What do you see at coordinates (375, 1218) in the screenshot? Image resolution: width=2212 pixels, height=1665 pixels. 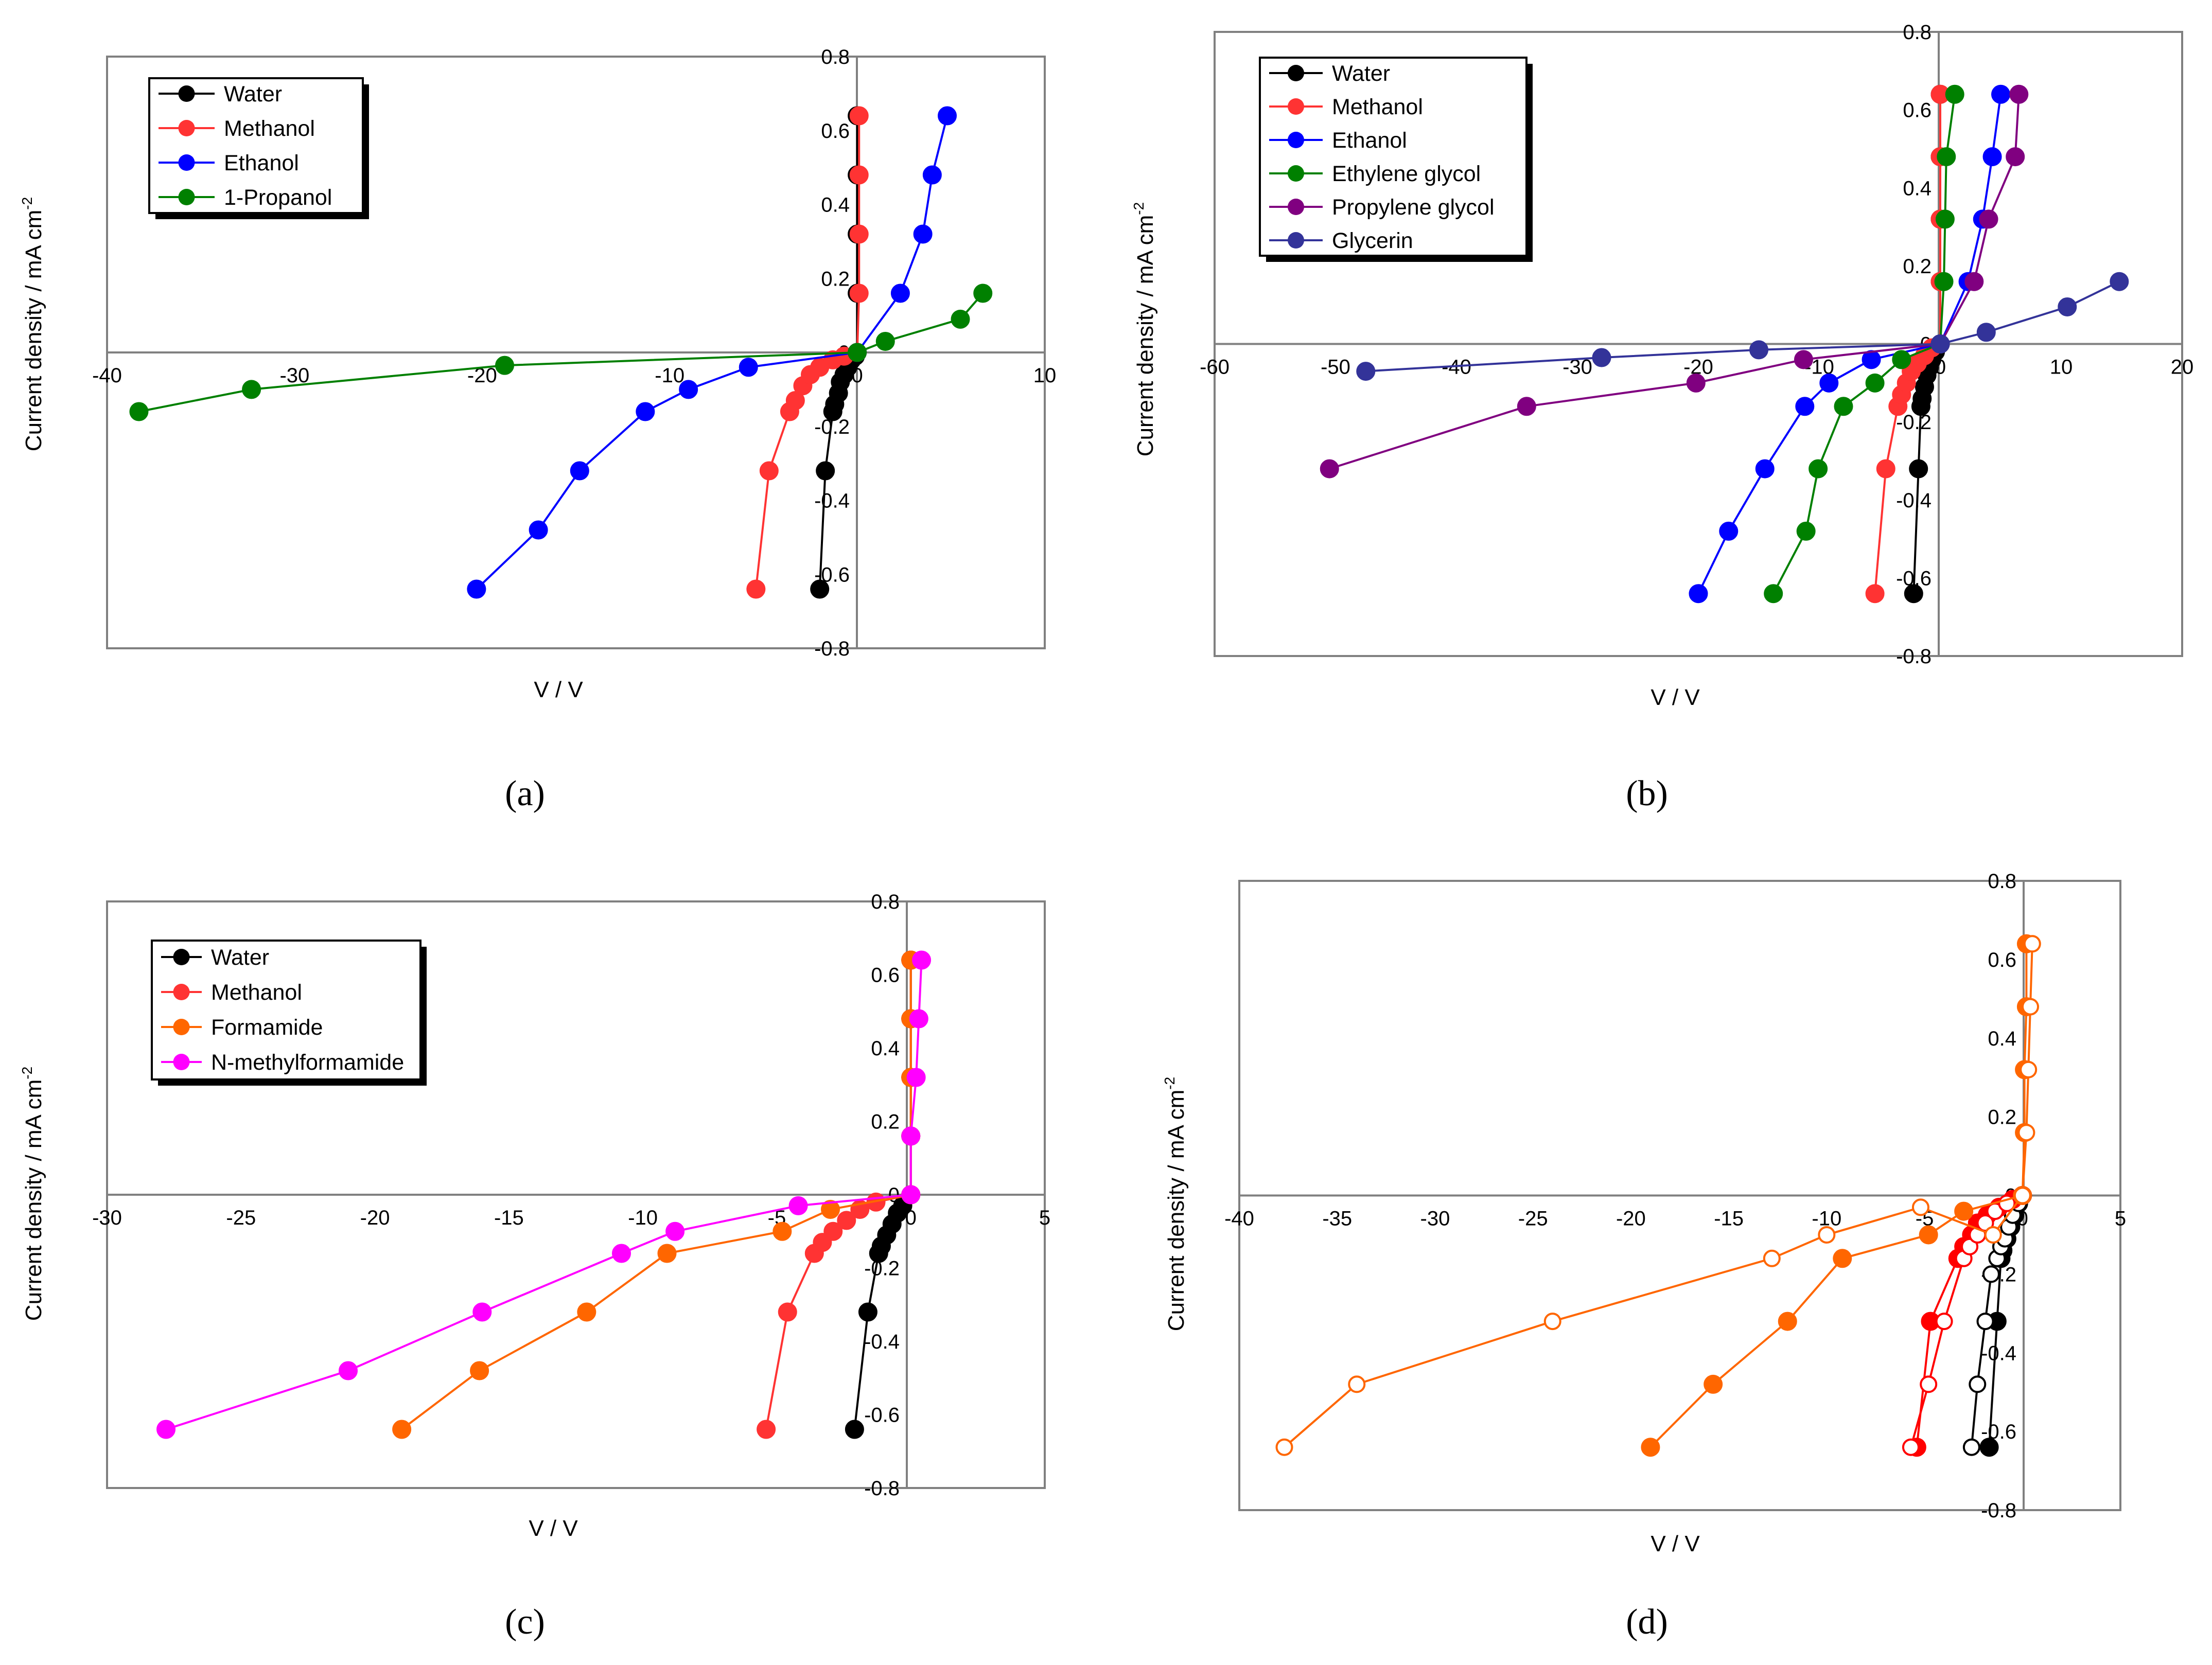 I see `x-tick-label: -20` at bounding box center [375, 1218].